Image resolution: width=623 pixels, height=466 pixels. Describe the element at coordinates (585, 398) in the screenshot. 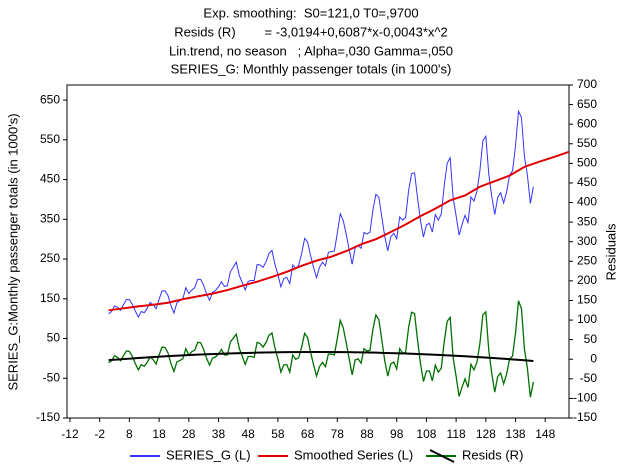

I see `y2-tick-label: -100` at that location.